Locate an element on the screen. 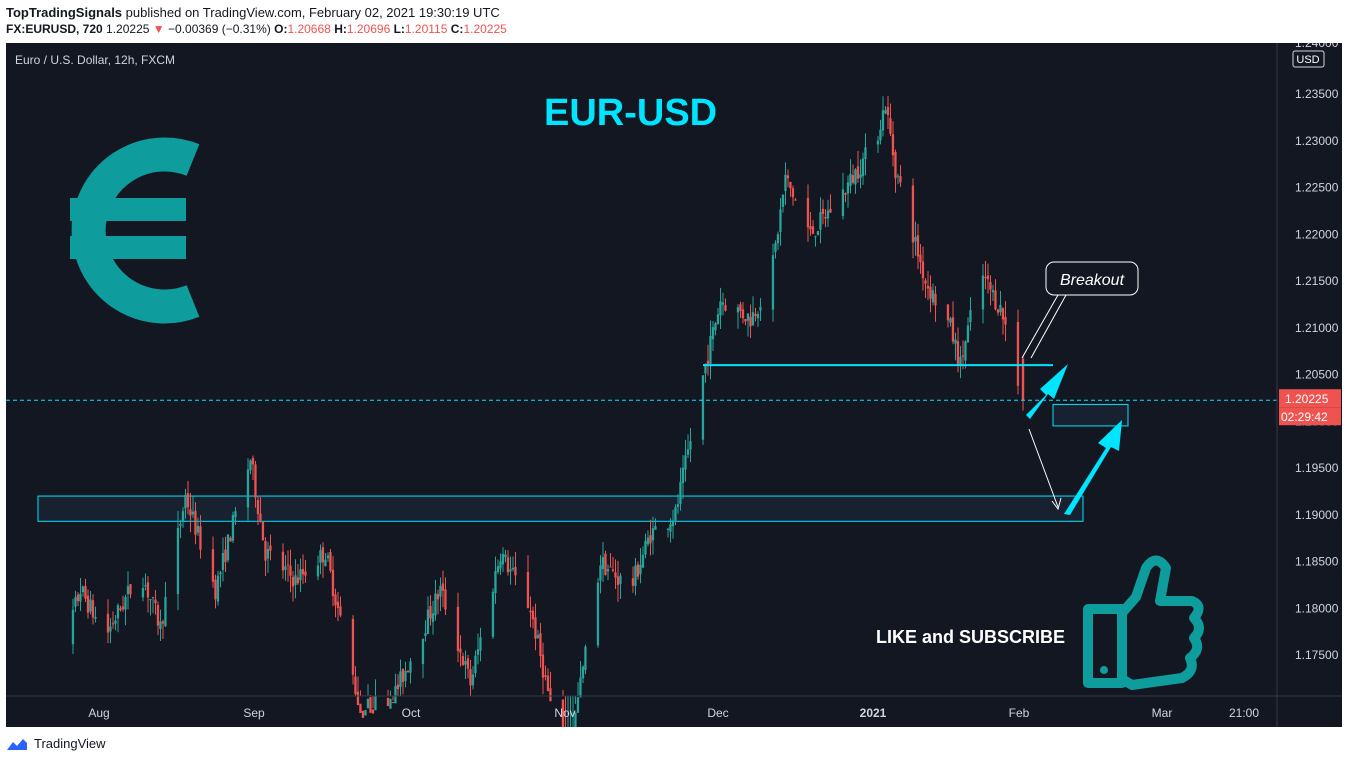 This screenshot has width=1348, height=763. footer-brand: TradingView is located at coordinates (56, 743).